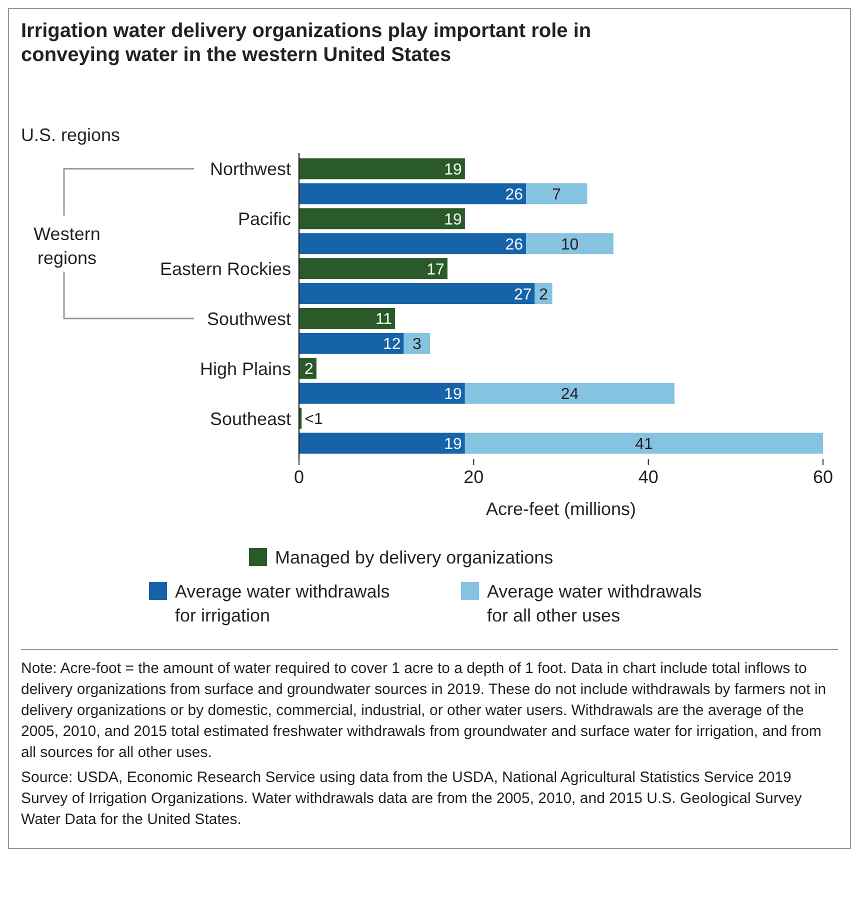 This screenshot has width=859, height=900. I want to click on text: Western regions, so click(67, 246).